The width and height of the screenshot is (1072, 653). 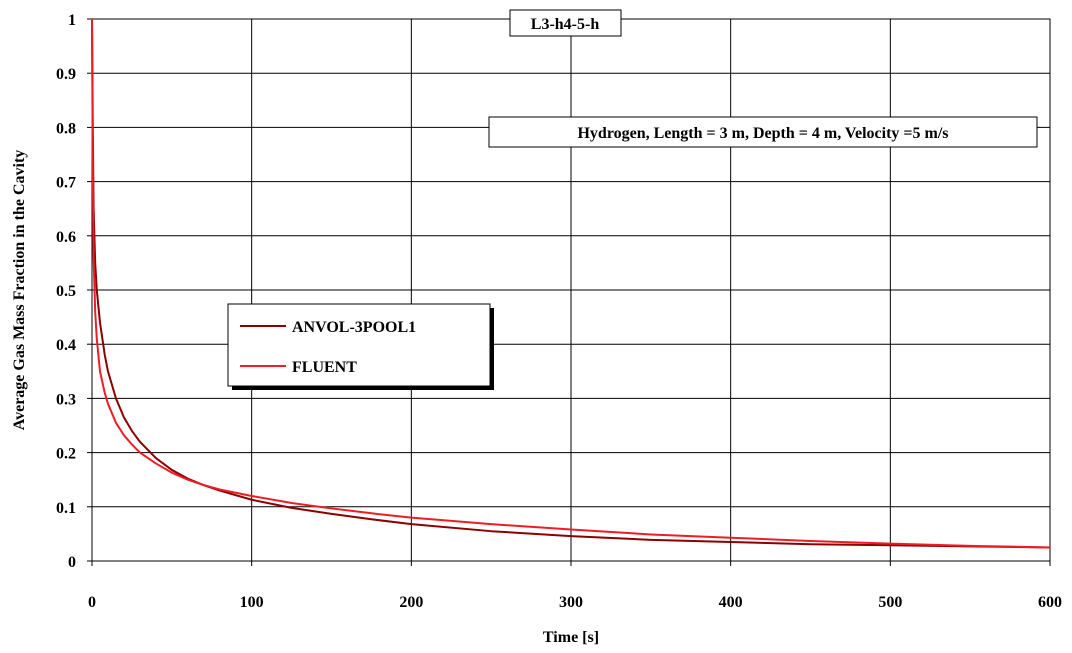 I want to click on y-tick-label: 0.5, so click(x=66, y=291).